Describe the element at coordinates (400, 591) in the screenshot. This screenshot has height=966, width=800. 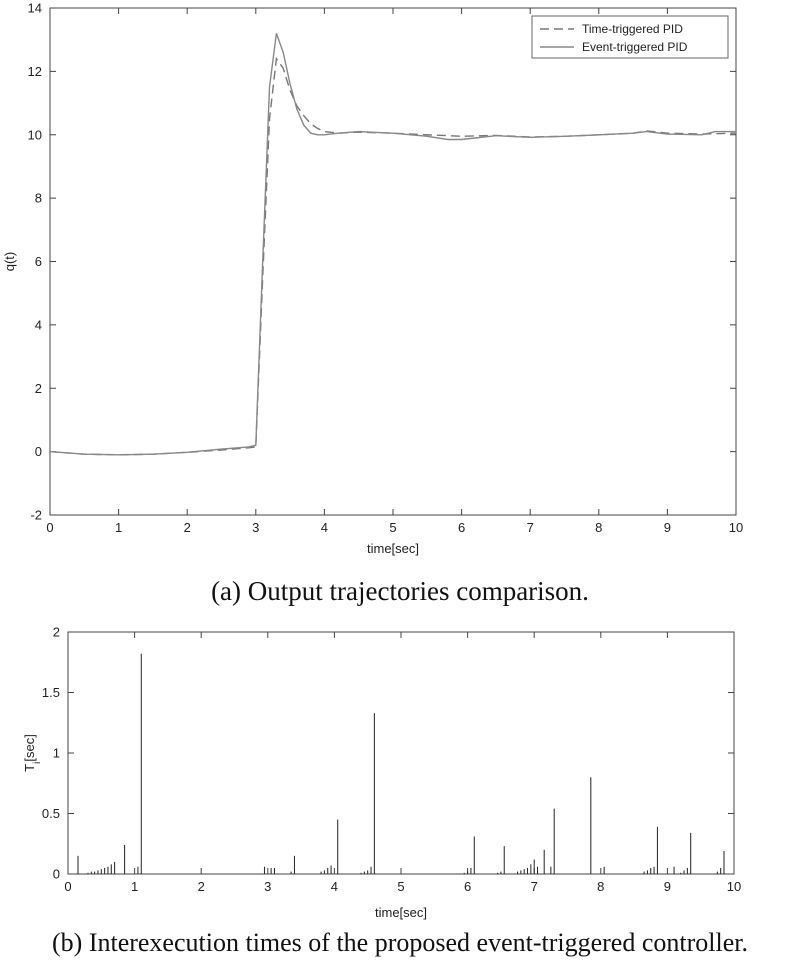
I see `caption-a: (a) Output trajectories comparison.` at that location.